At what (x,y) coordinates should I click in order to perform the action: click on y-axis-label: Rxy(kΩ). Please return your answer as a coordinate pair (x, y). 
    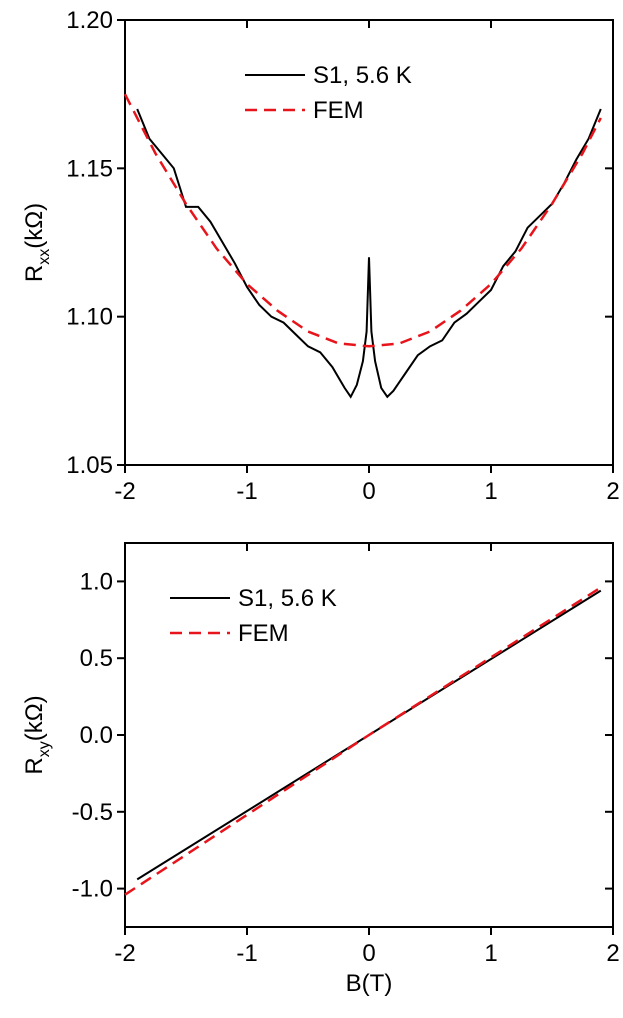
    Looking at the image, I should click on (37, 734).